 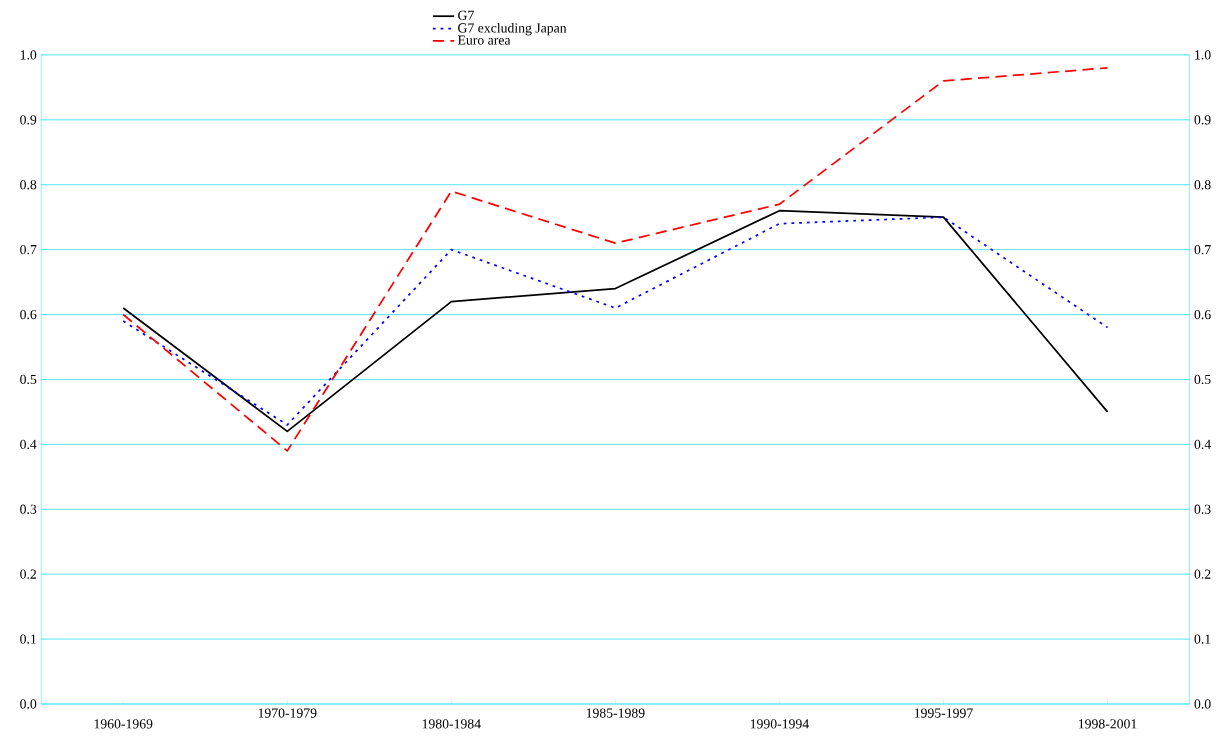 What do you see at coordinates (28, 444) in the screenshot?
I see `y-tick-label: 0.4` at bounding box center [28, 444].